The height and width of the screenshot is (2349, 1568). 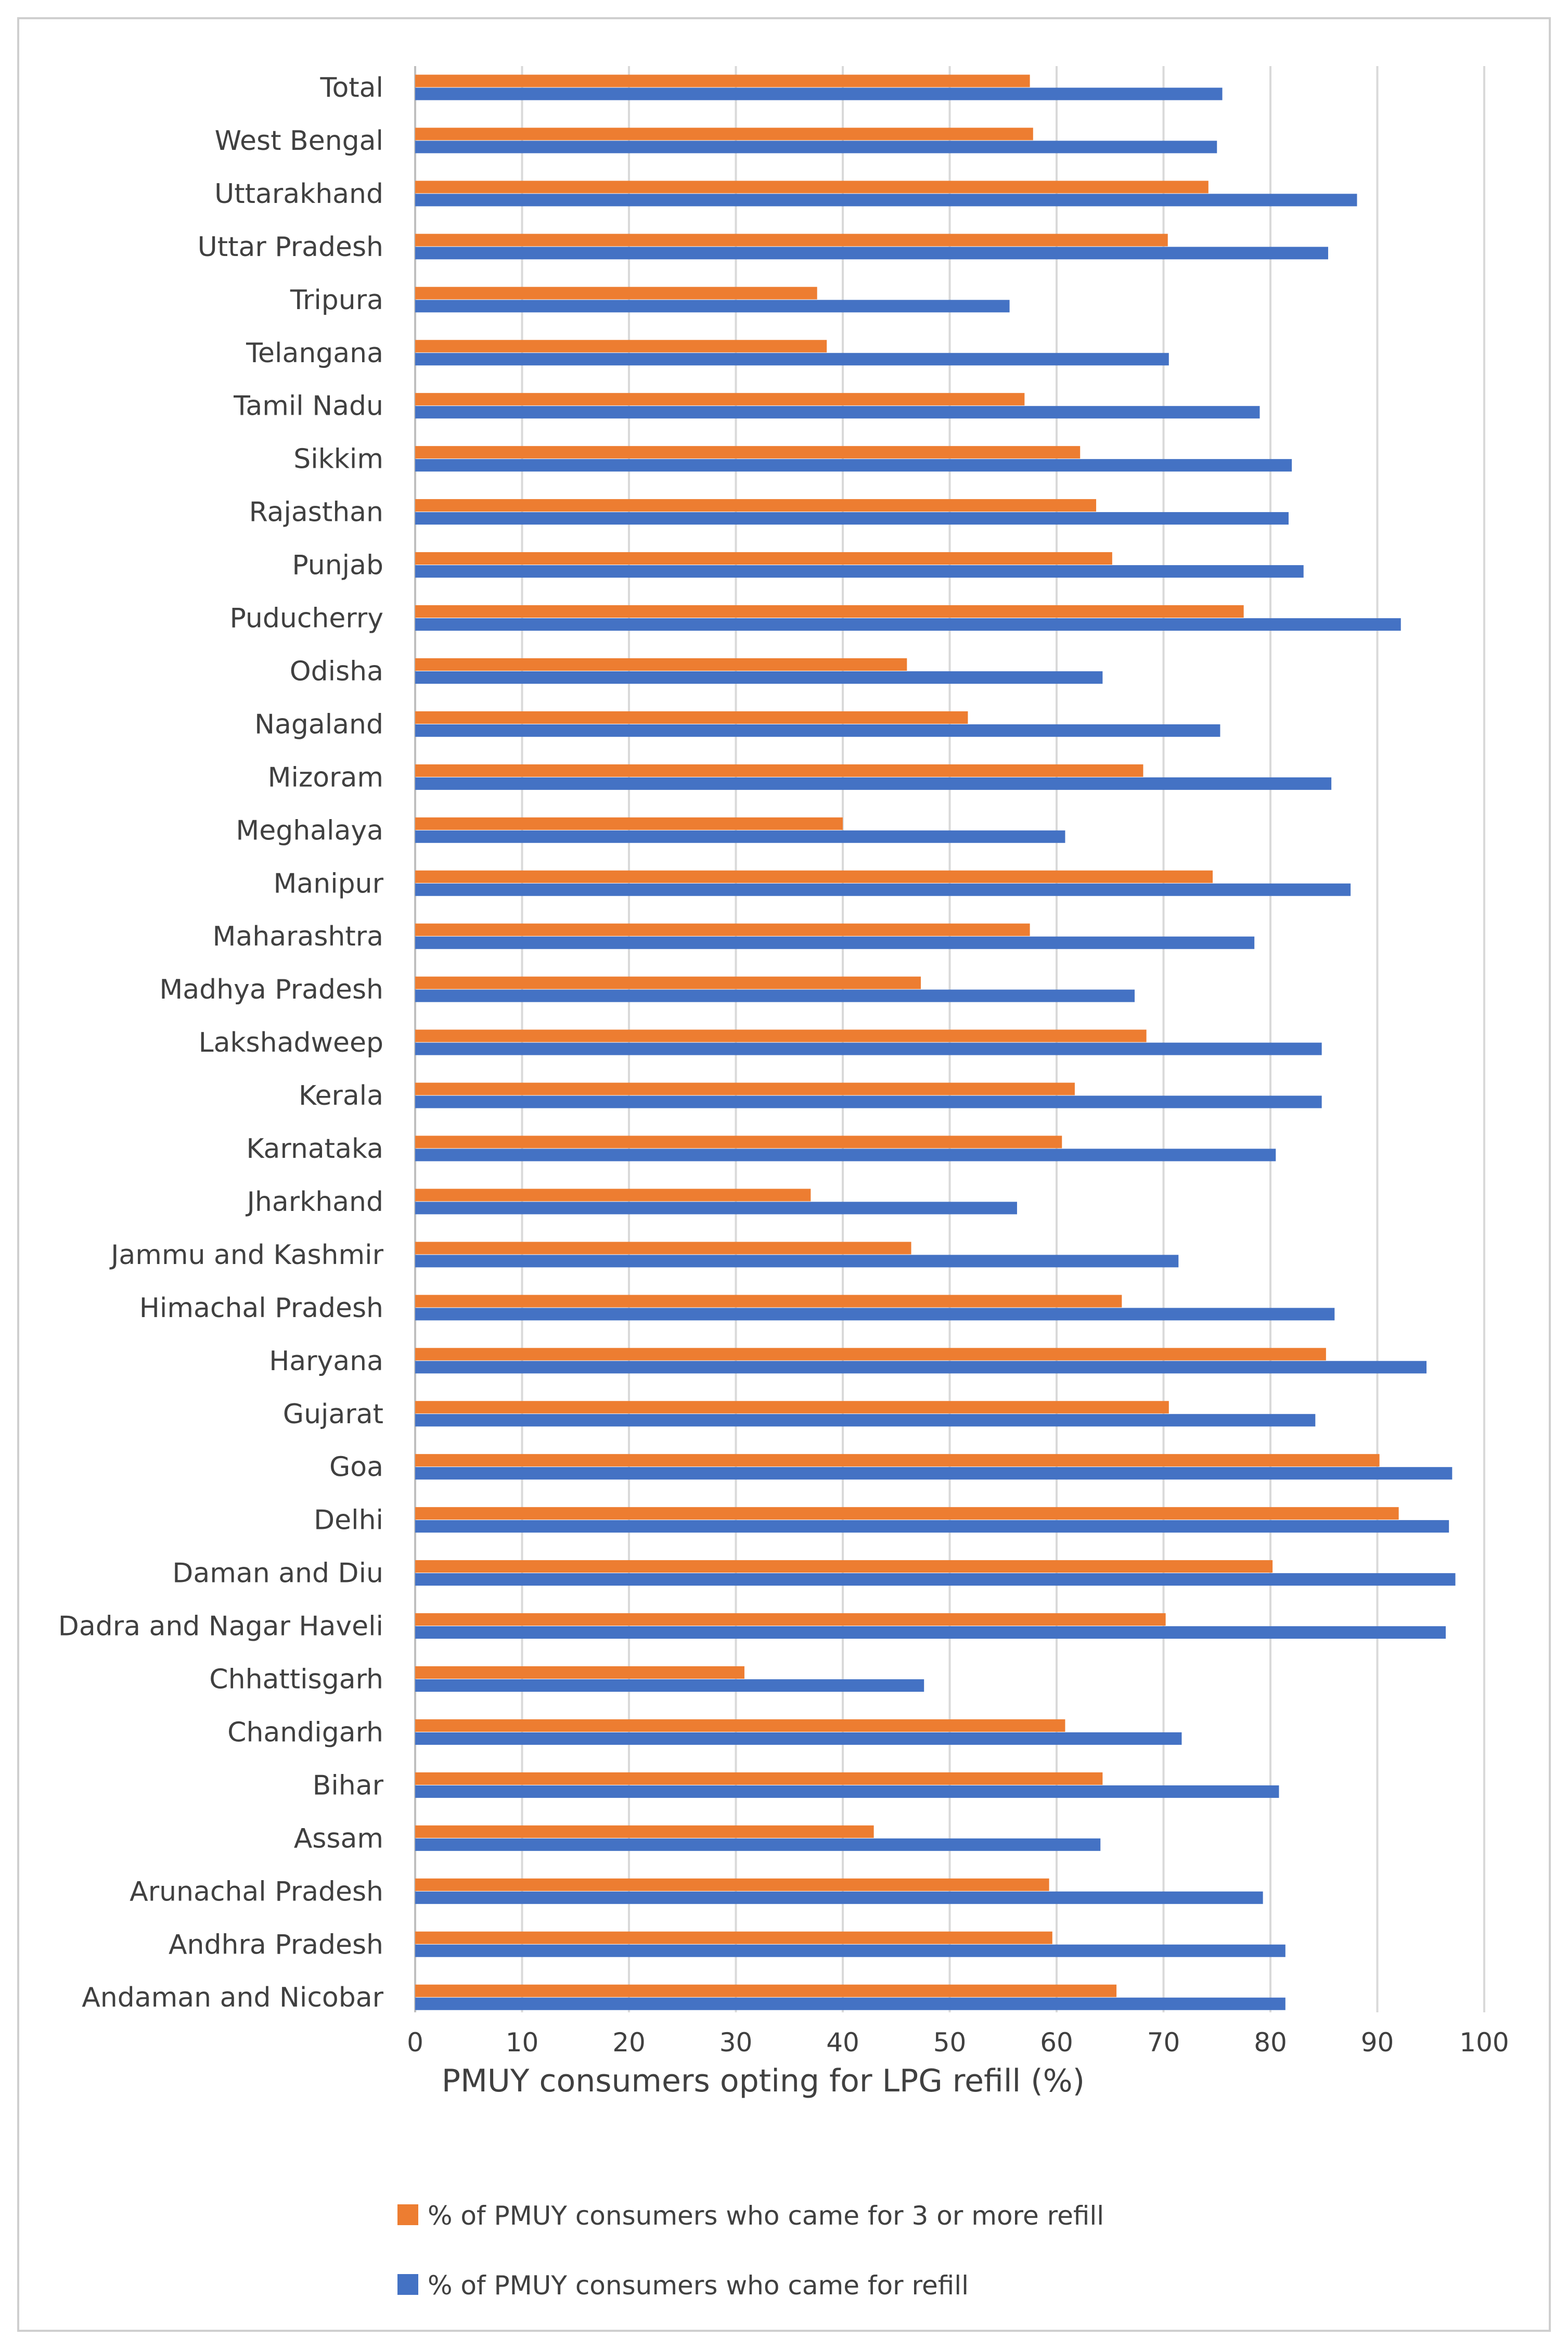 What do you see at coordinates (318, 725) in the screenshot?
I see `category-label-nagaland: Nagaland` at bounding box center [318, 725].